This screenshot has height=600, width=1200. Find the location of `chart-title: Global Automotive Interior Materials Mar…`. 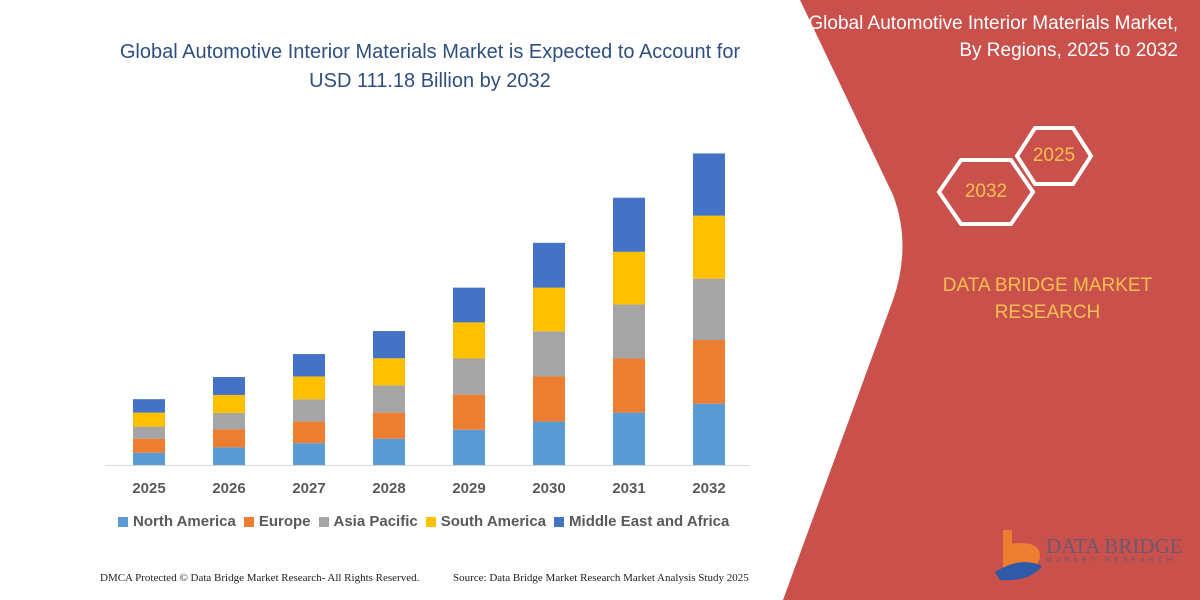

chart-title: Global Automotive Interior Materials Mar… is located at coordinates (430, 66).